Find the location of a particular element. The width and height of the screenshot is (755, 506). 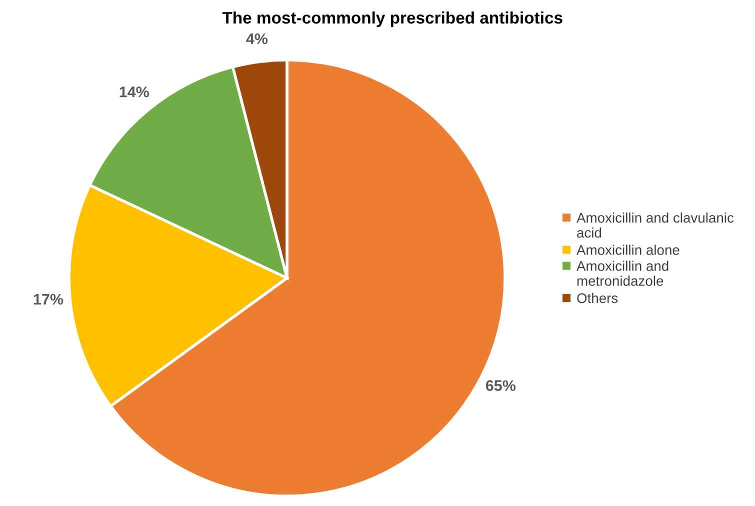

legend-label: Amoxicillin alone is located at coordinates (628, 249).